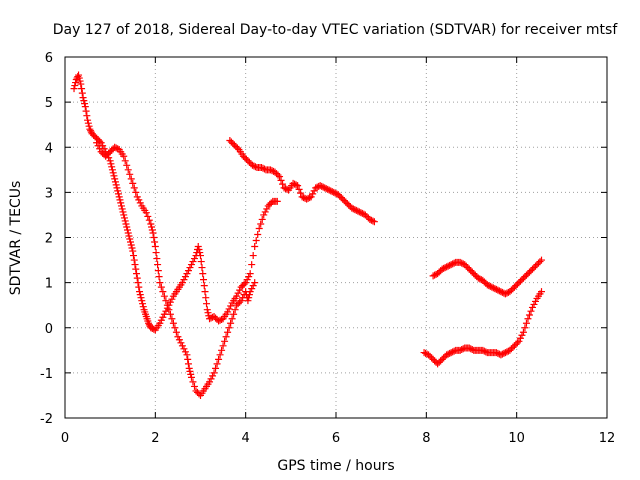 This screenshot has width=640, height=480. Describe the element at coordinates (49, 284) in the screenshot. I see `y-tick-label: 1` at that location.